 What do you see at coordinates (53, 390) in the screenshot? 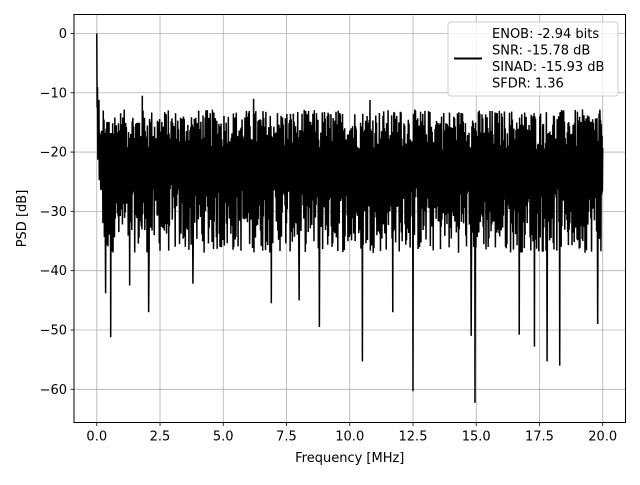
I see `y-tick-label: −60` at bounding box center [53, 390].